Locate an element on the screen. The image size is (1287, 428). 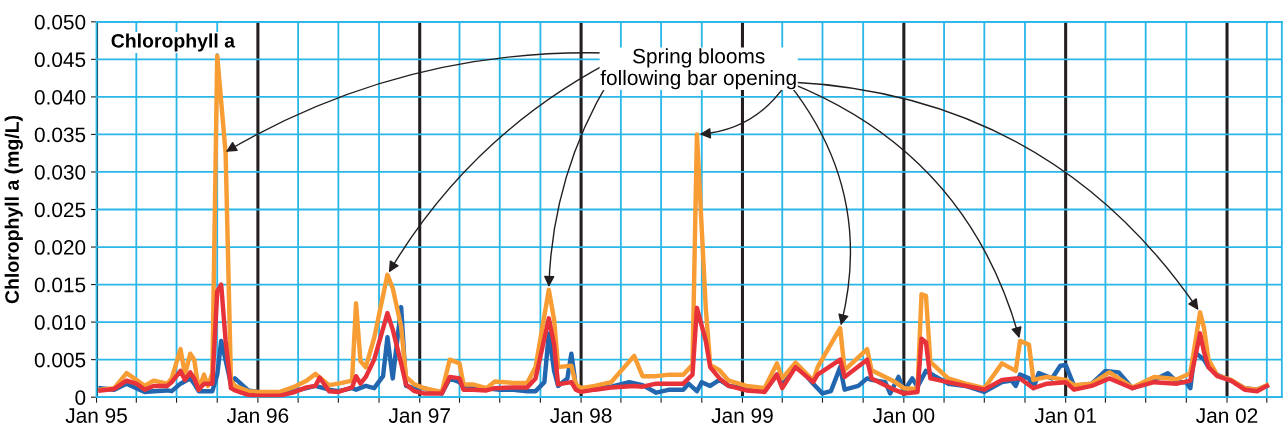
annotation: Spring blooms following bar opening is located at coordinates (698, 69).